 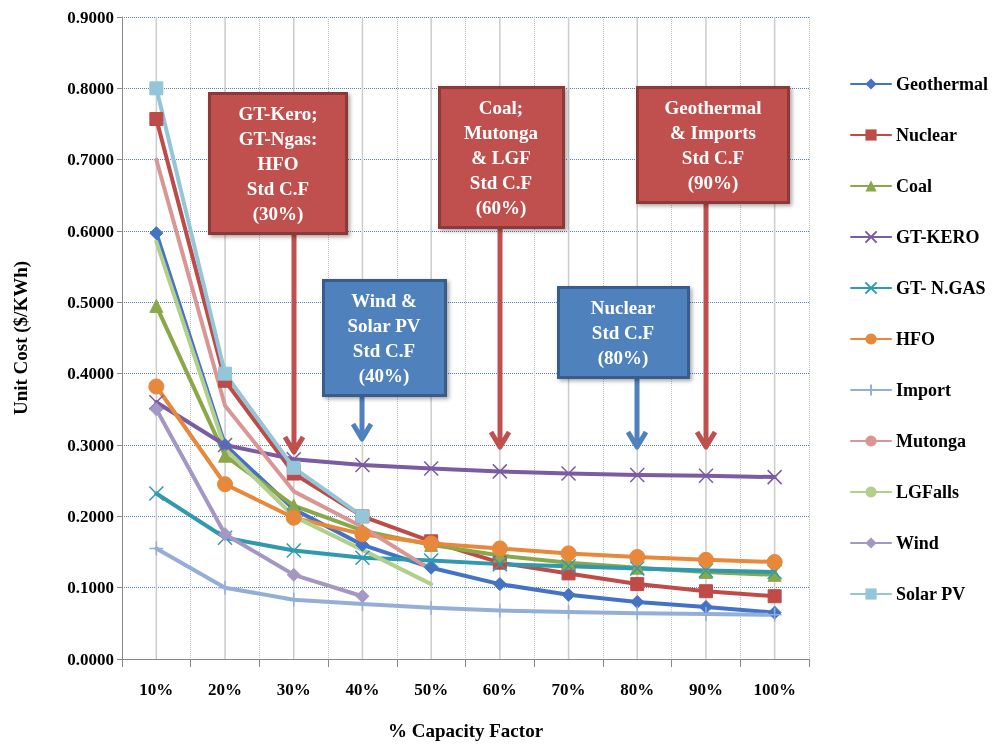 I want to click on x-tick-label: 50%, so click(x=431, y=689).